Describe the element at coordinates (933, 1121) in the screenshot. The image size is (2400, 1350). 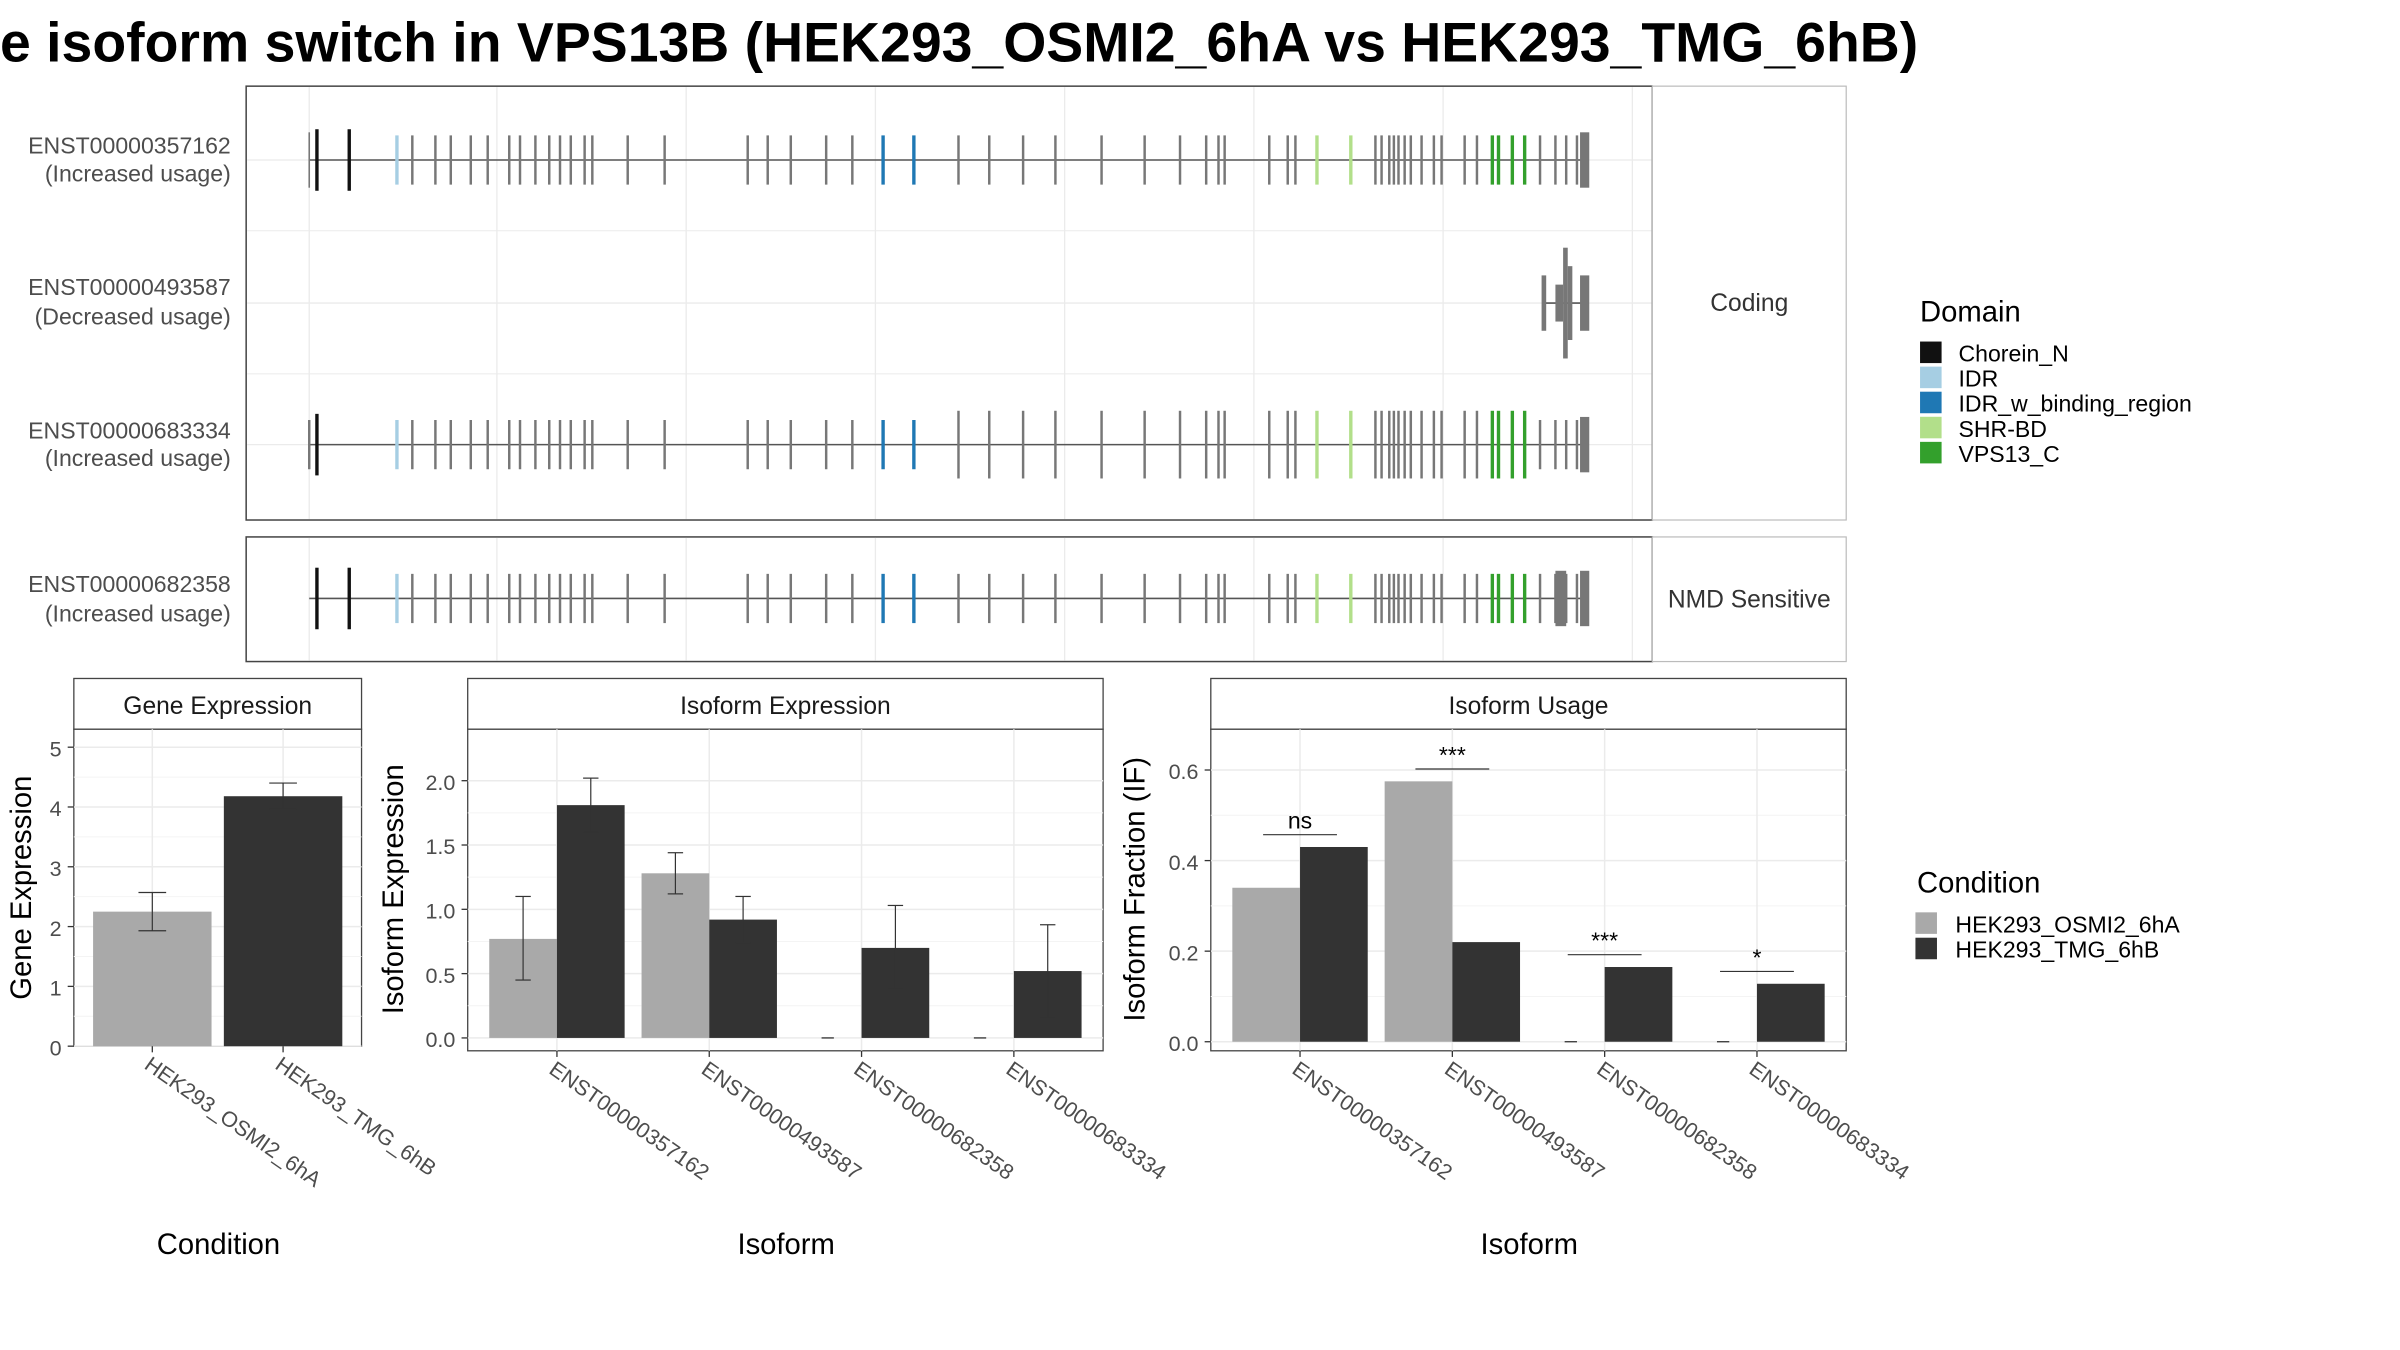
I see `x-tick-label: ENST00000682358` at that location.